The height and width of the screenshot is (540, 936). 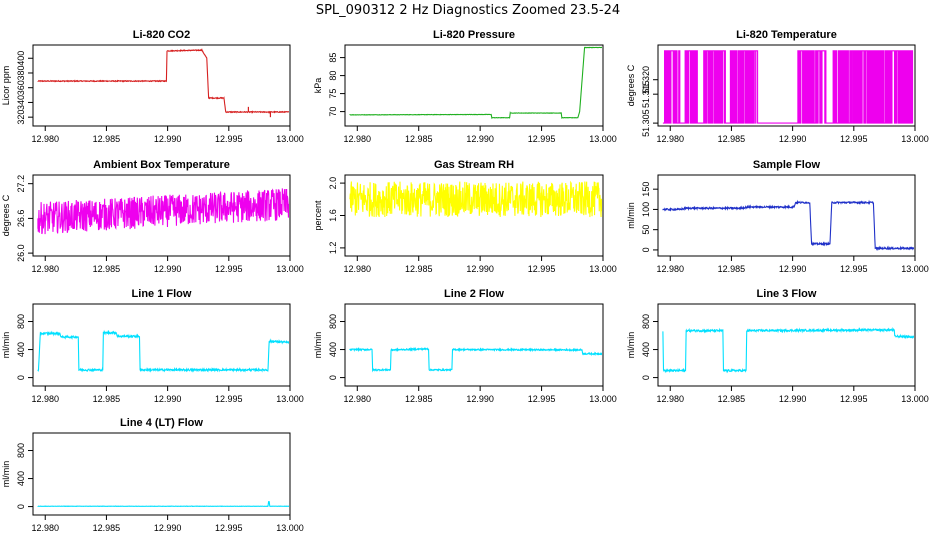 I want to click on y-tick-label: 1.6, so click(x=333, y=215).